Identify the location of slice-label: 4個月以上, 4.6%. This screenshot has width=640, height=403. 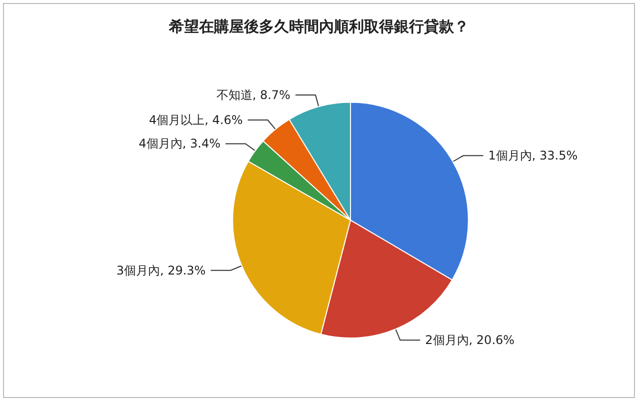
(196, 120).